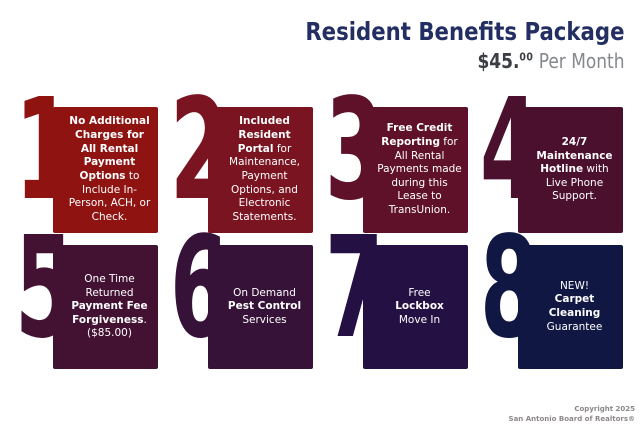  What do you see at coordinates (578, 60) in the screenshot?
I see `price-suffix: Per Month` at bounding box center [578, 60].